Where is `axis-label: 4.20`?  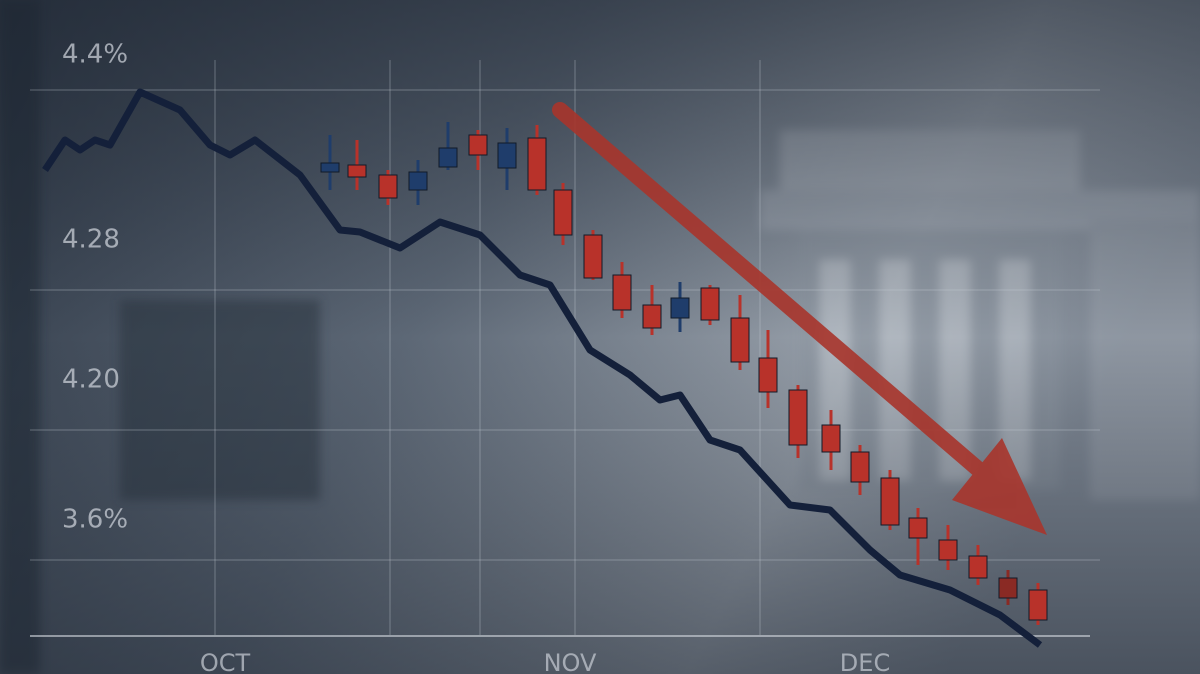
axis-label: 4.20 is located at coordinates (91, 380).